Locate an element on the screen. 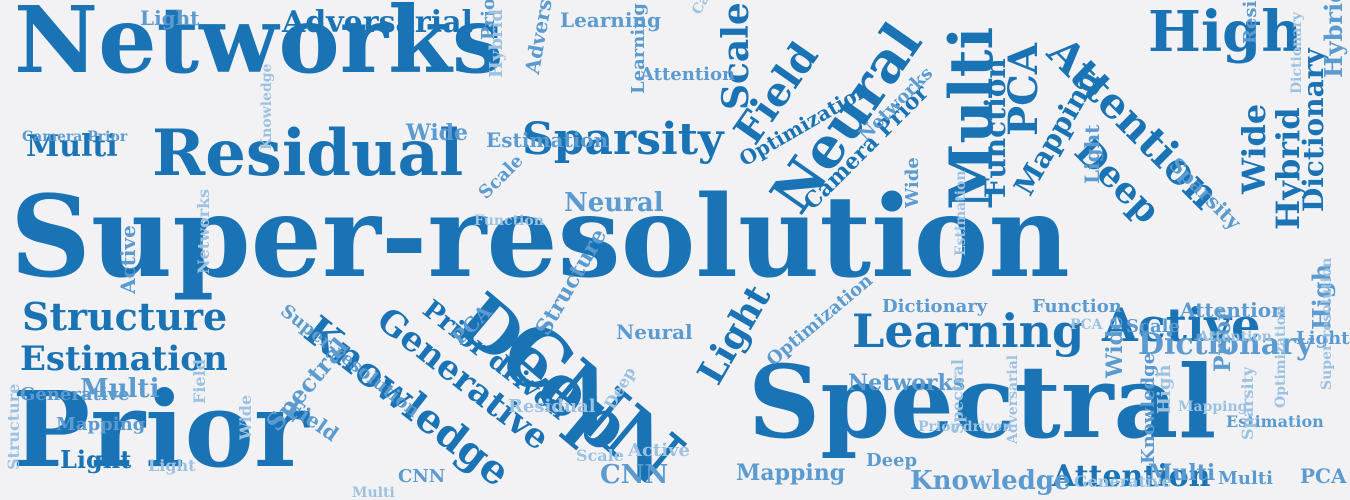  cloud-word-prior: Prior is located at coordinates (160, 429).